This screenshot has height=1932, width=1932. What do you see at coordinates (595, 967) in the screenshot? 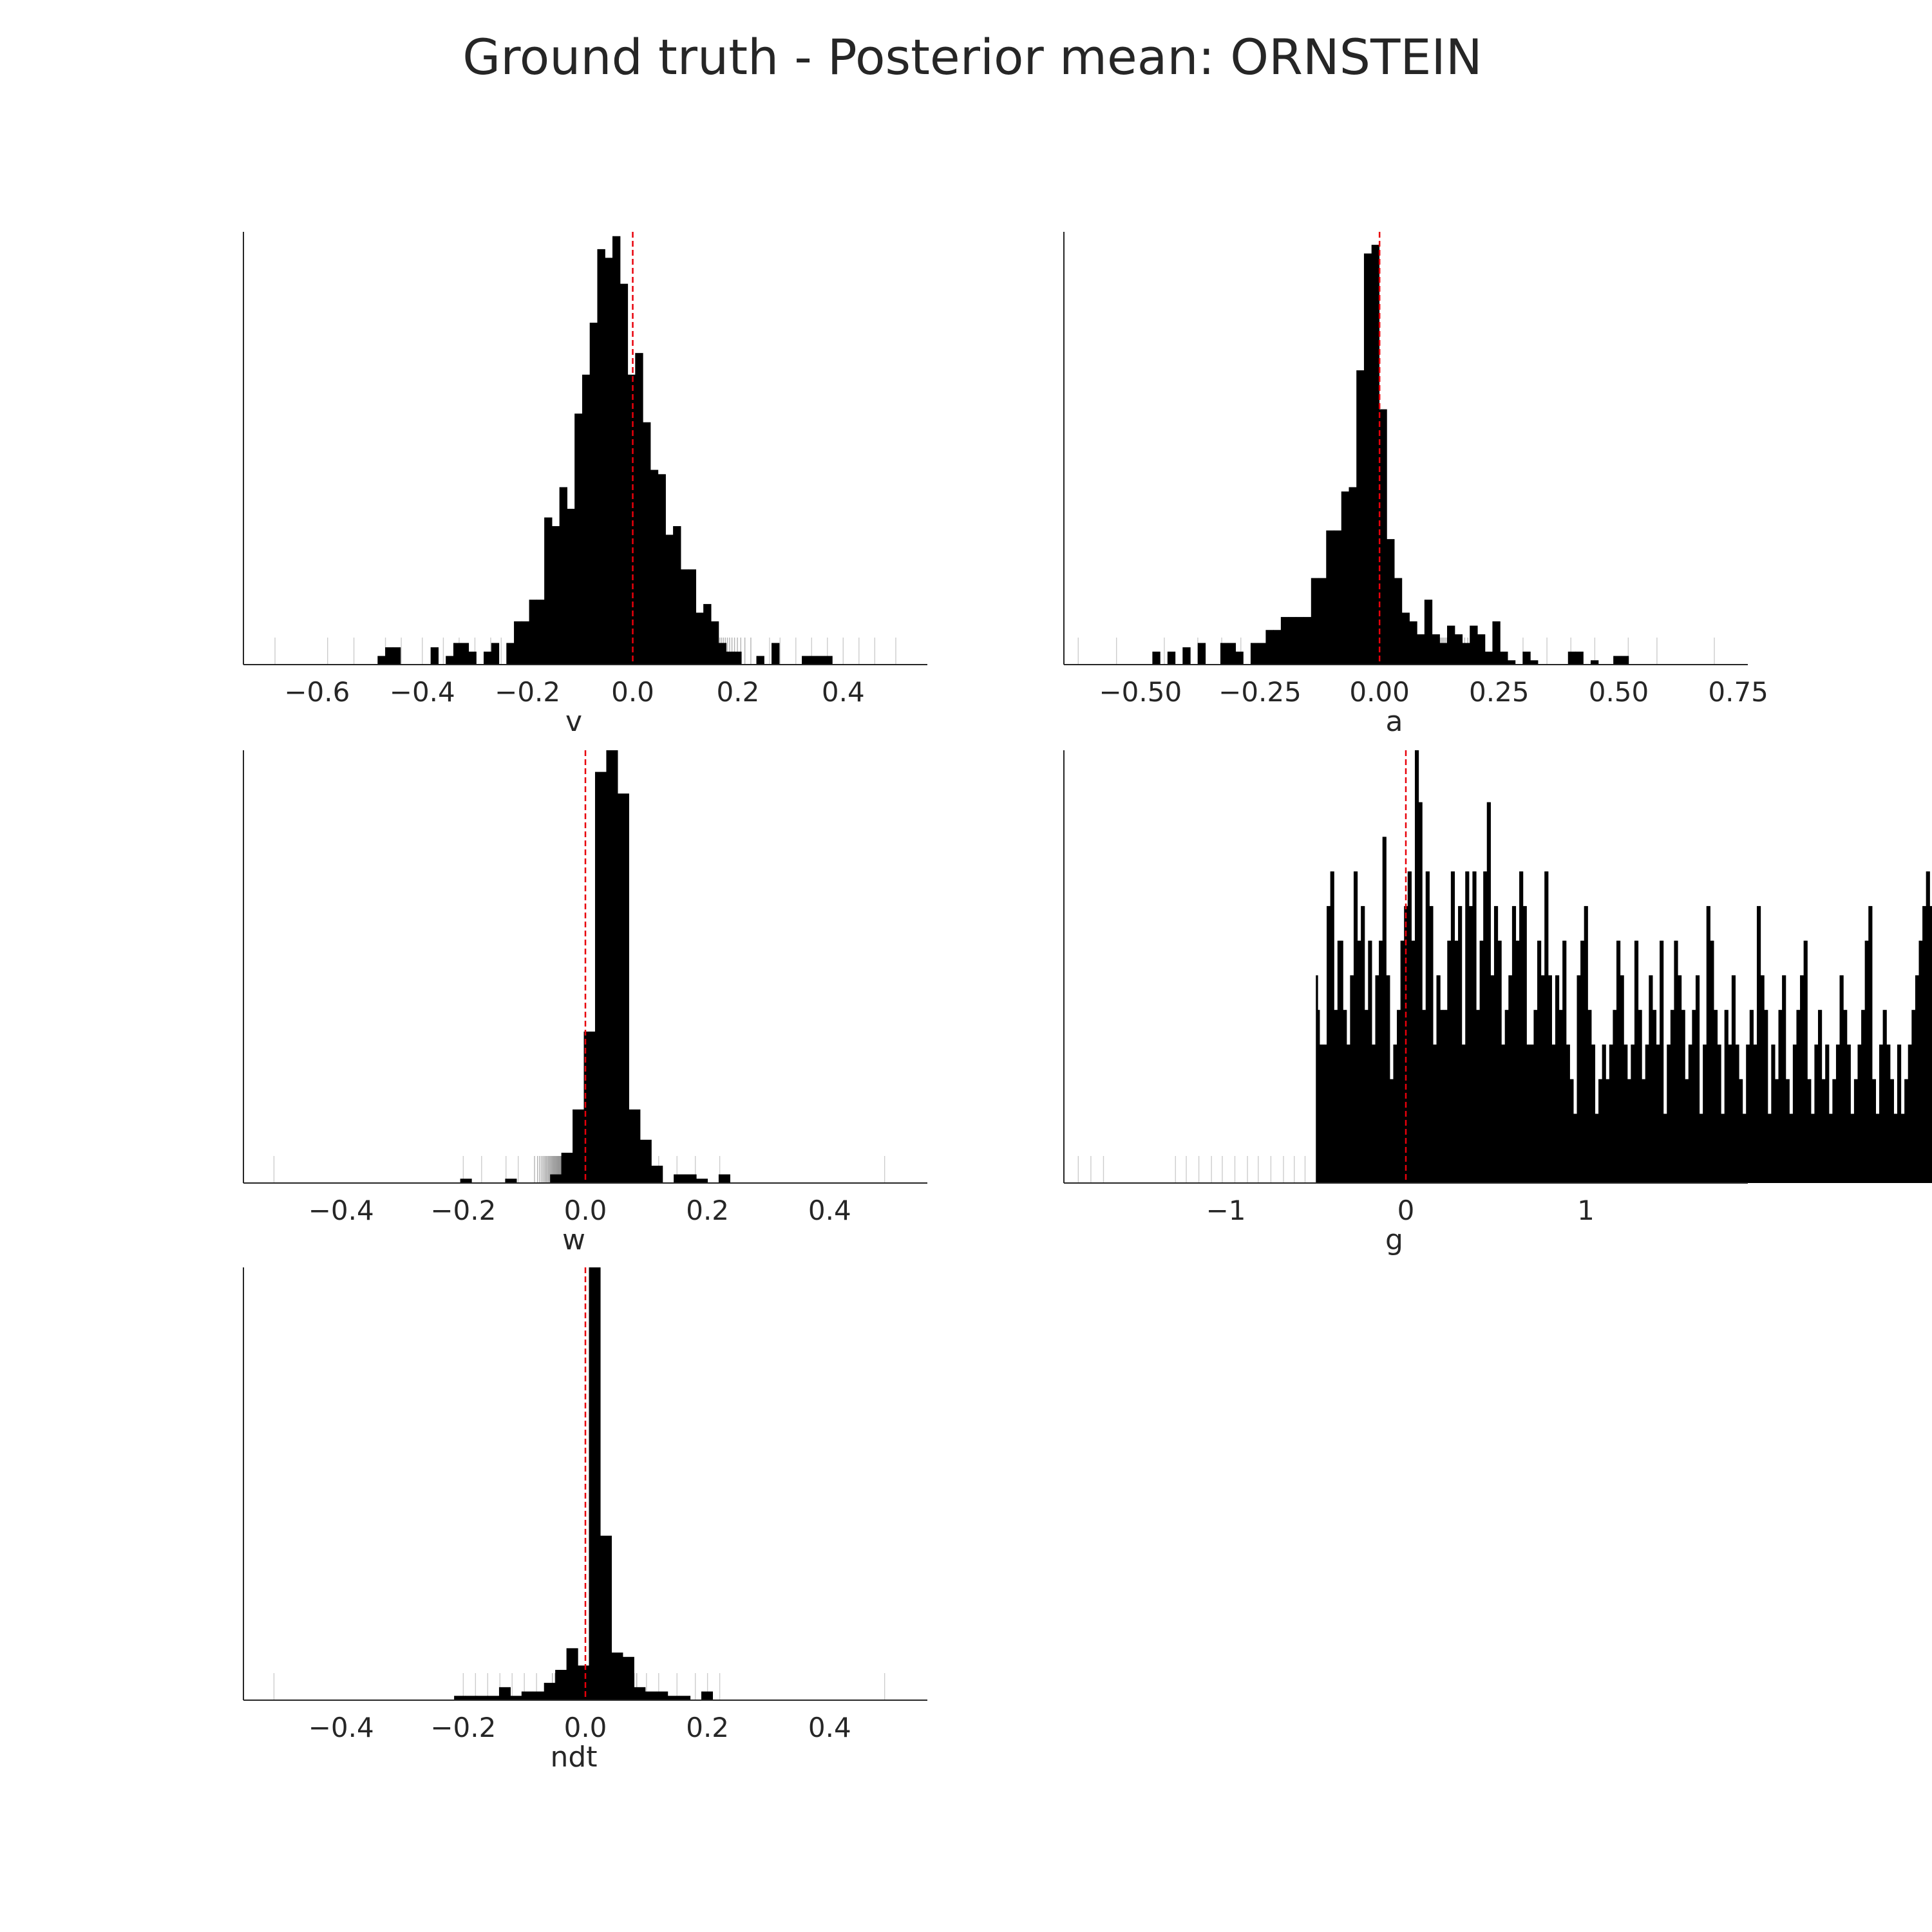
I see `histogram-bars` at bounding box center [595, 967].